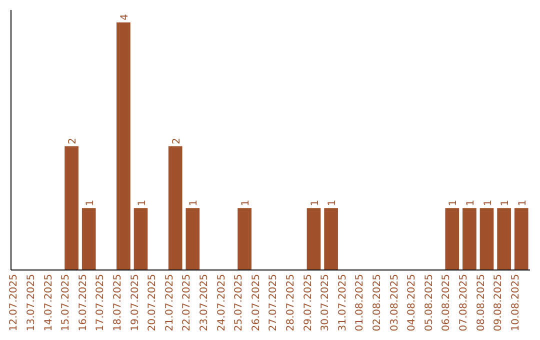  Describe the element at coordinates (394, 303) in the screenshot. I see `x-tick-label: 03.08.2025` at that location.